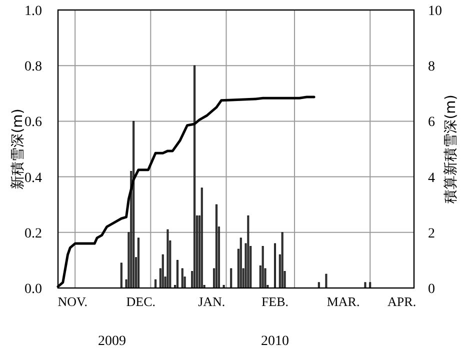  I want to click on y-tick-label: 1.0, so click(33, 11).